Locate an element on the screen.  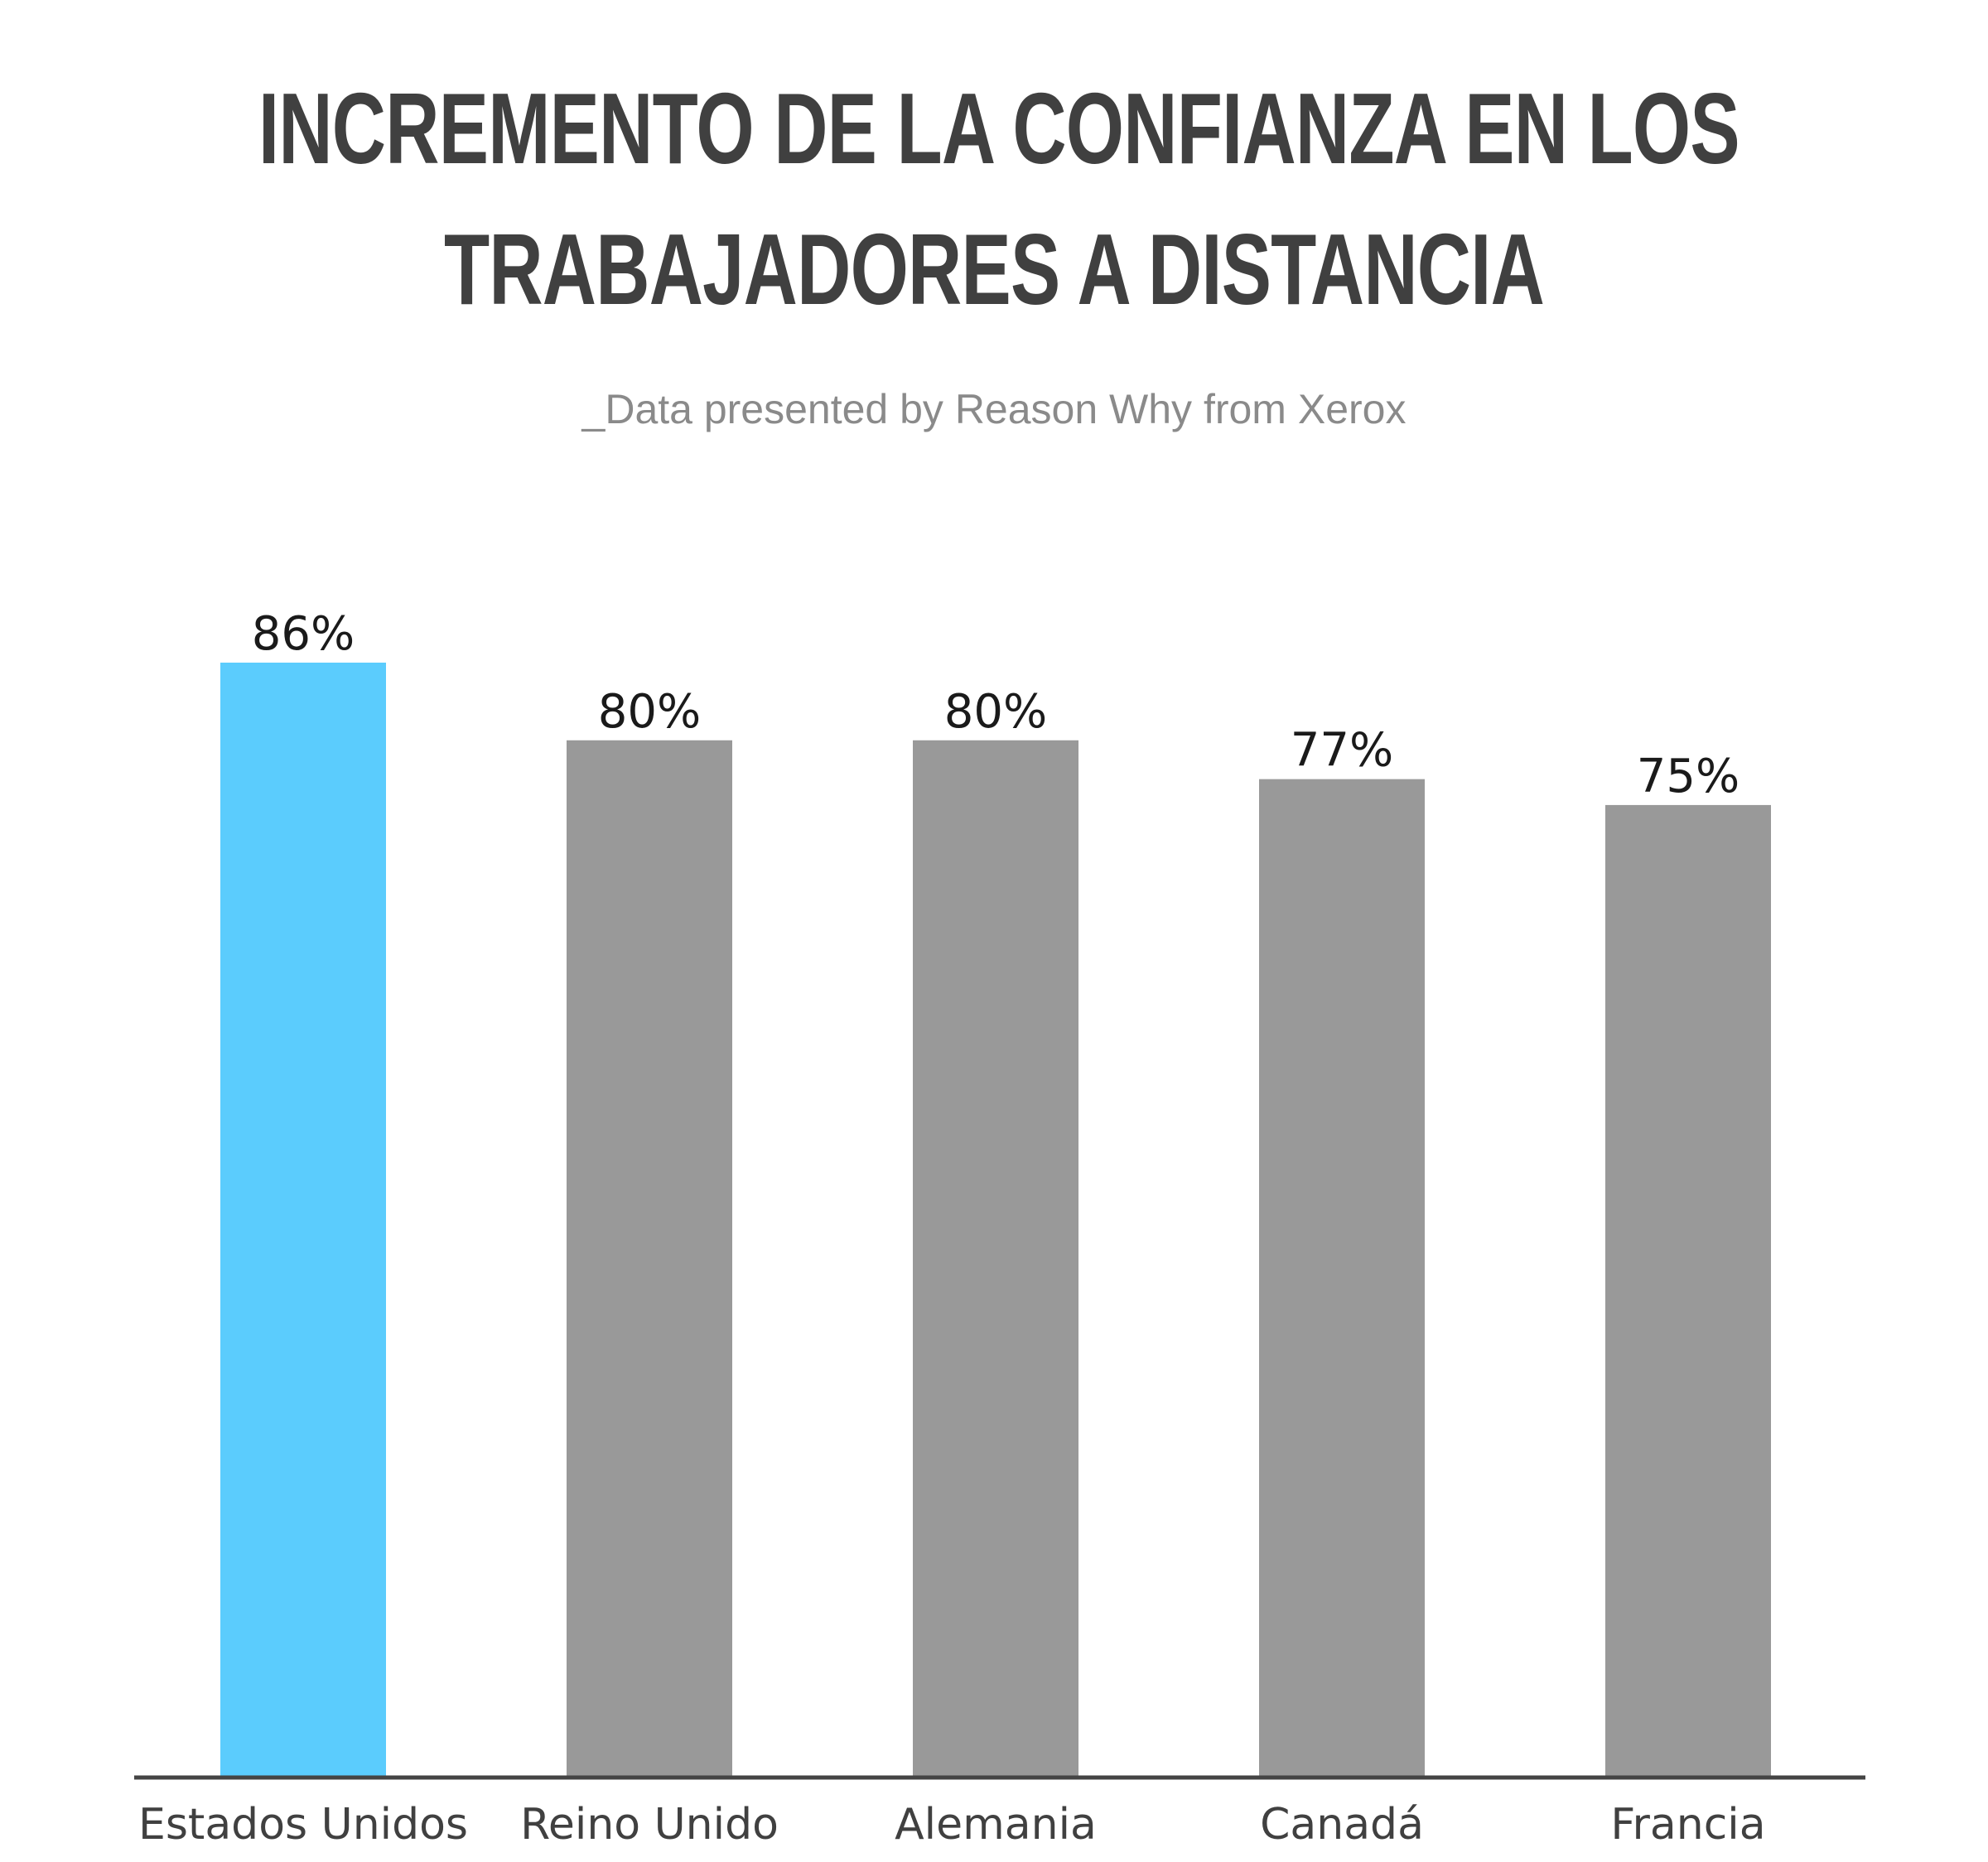
category-label-0: Estados Unidos is located at coordinates (303, 1825).